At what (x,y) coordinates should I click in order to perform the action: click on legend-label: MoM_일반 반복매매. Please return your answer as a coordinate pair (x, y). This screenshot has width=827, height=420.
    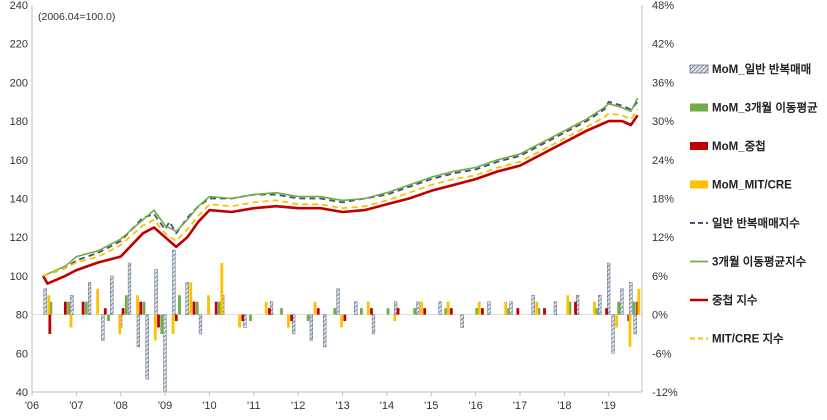
    Looking at the image, I should click on (761, 69).